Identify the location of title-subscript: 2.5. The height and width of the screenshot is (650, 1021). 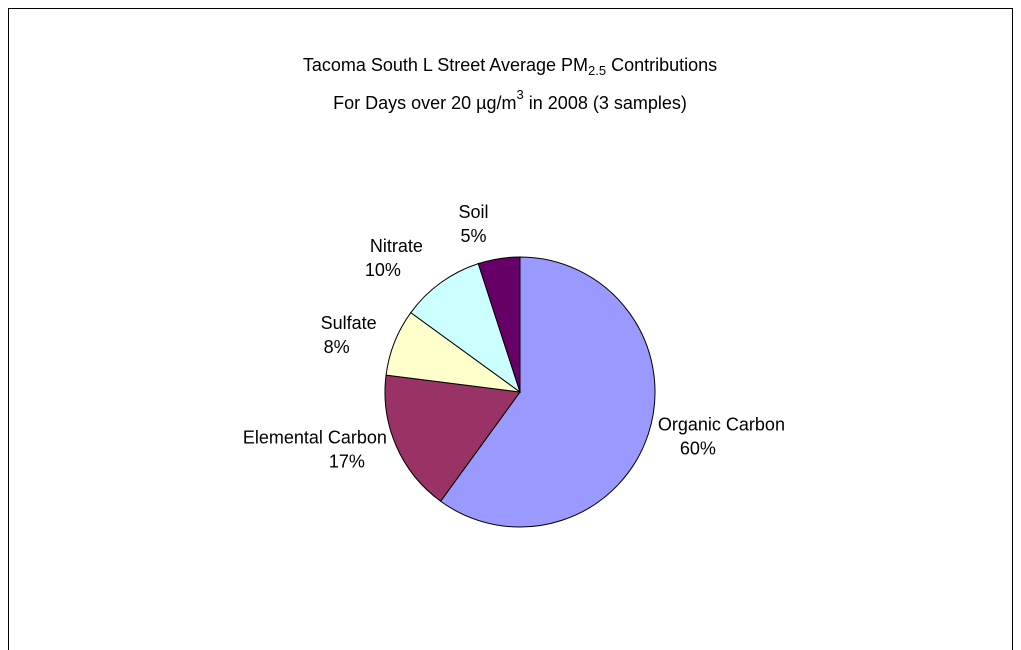
(597, 70).